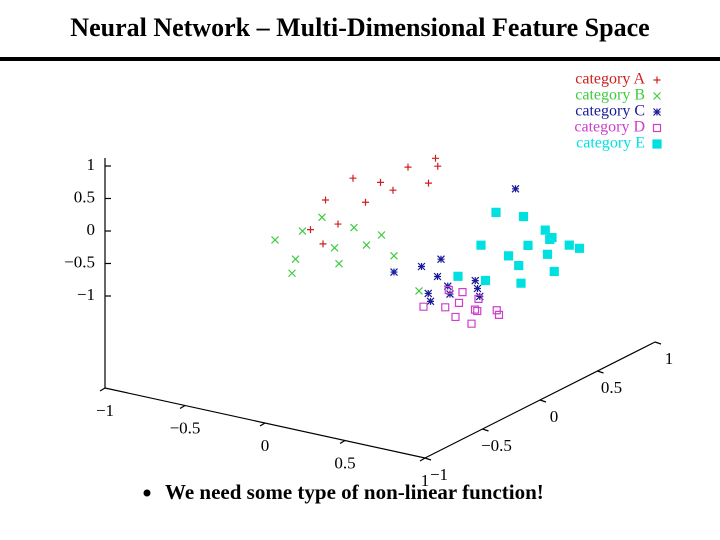  I want to click on legend-label: category E, so click(610, 143).